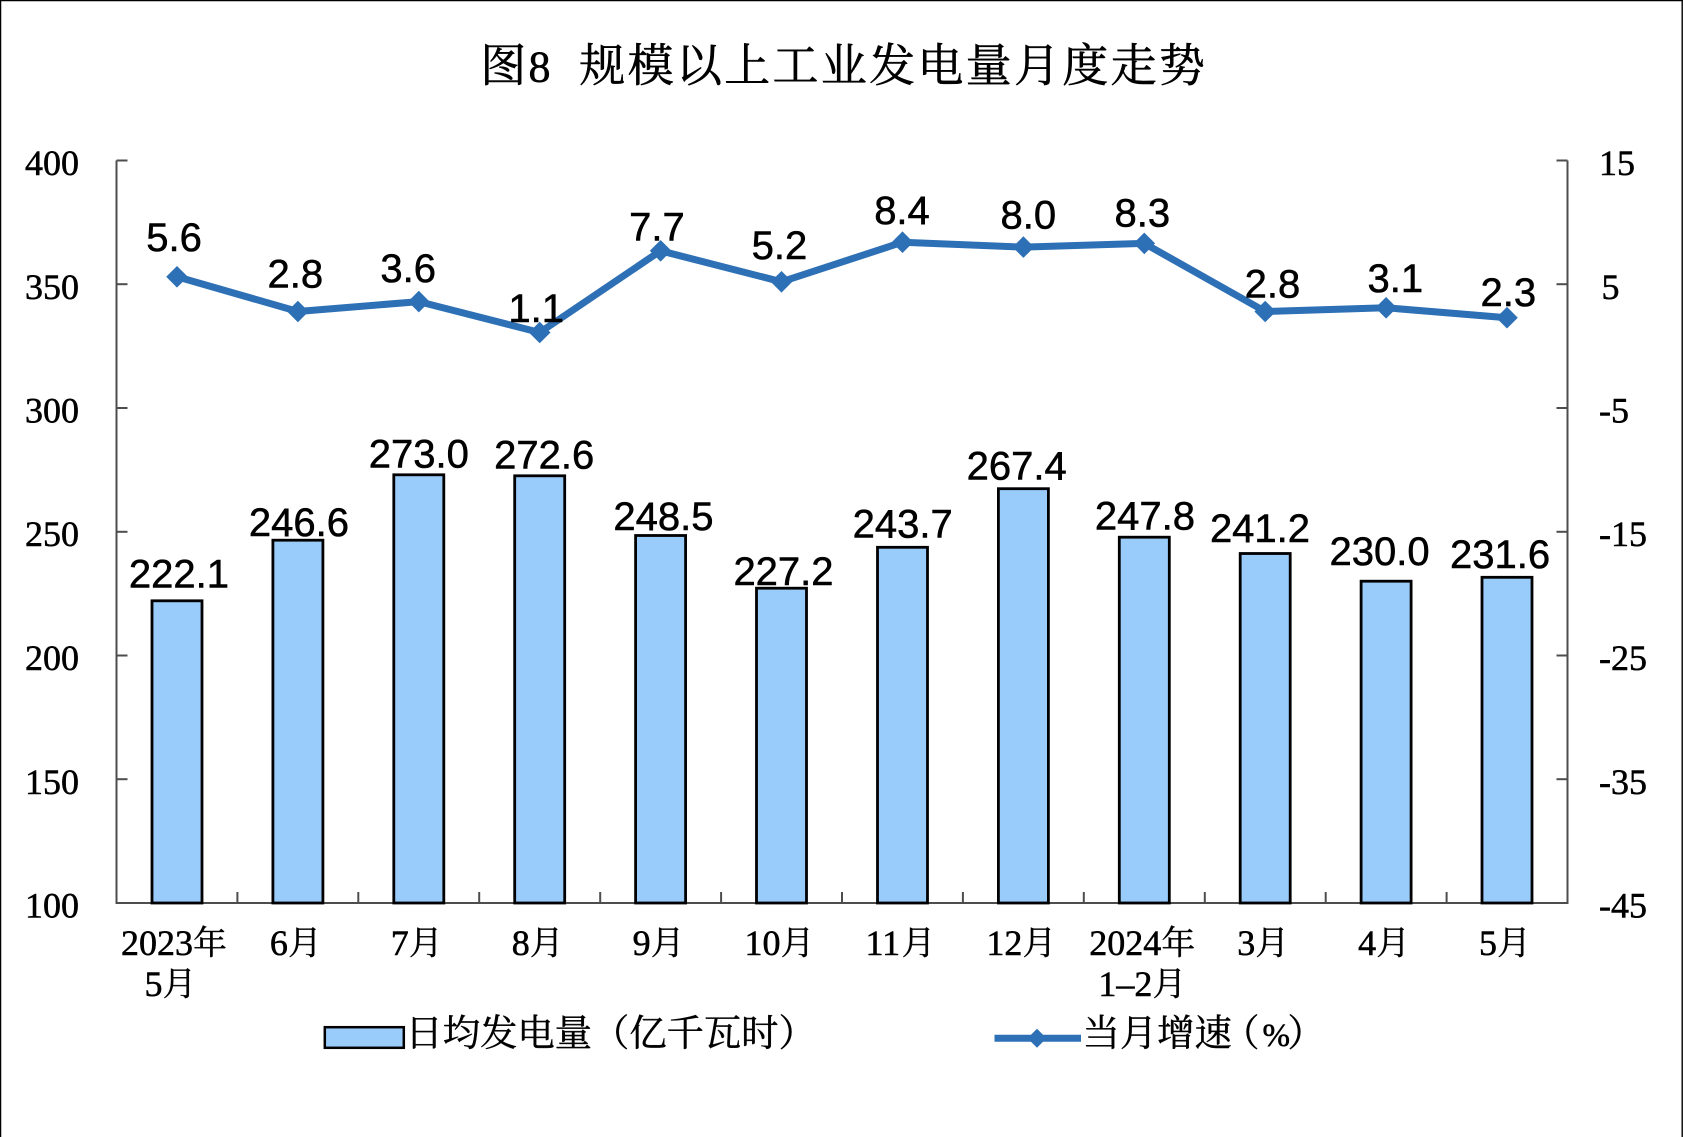  Describe the element at coordinates (1143, 984) in the screenshot. I see `svg-text: 2` at that location.